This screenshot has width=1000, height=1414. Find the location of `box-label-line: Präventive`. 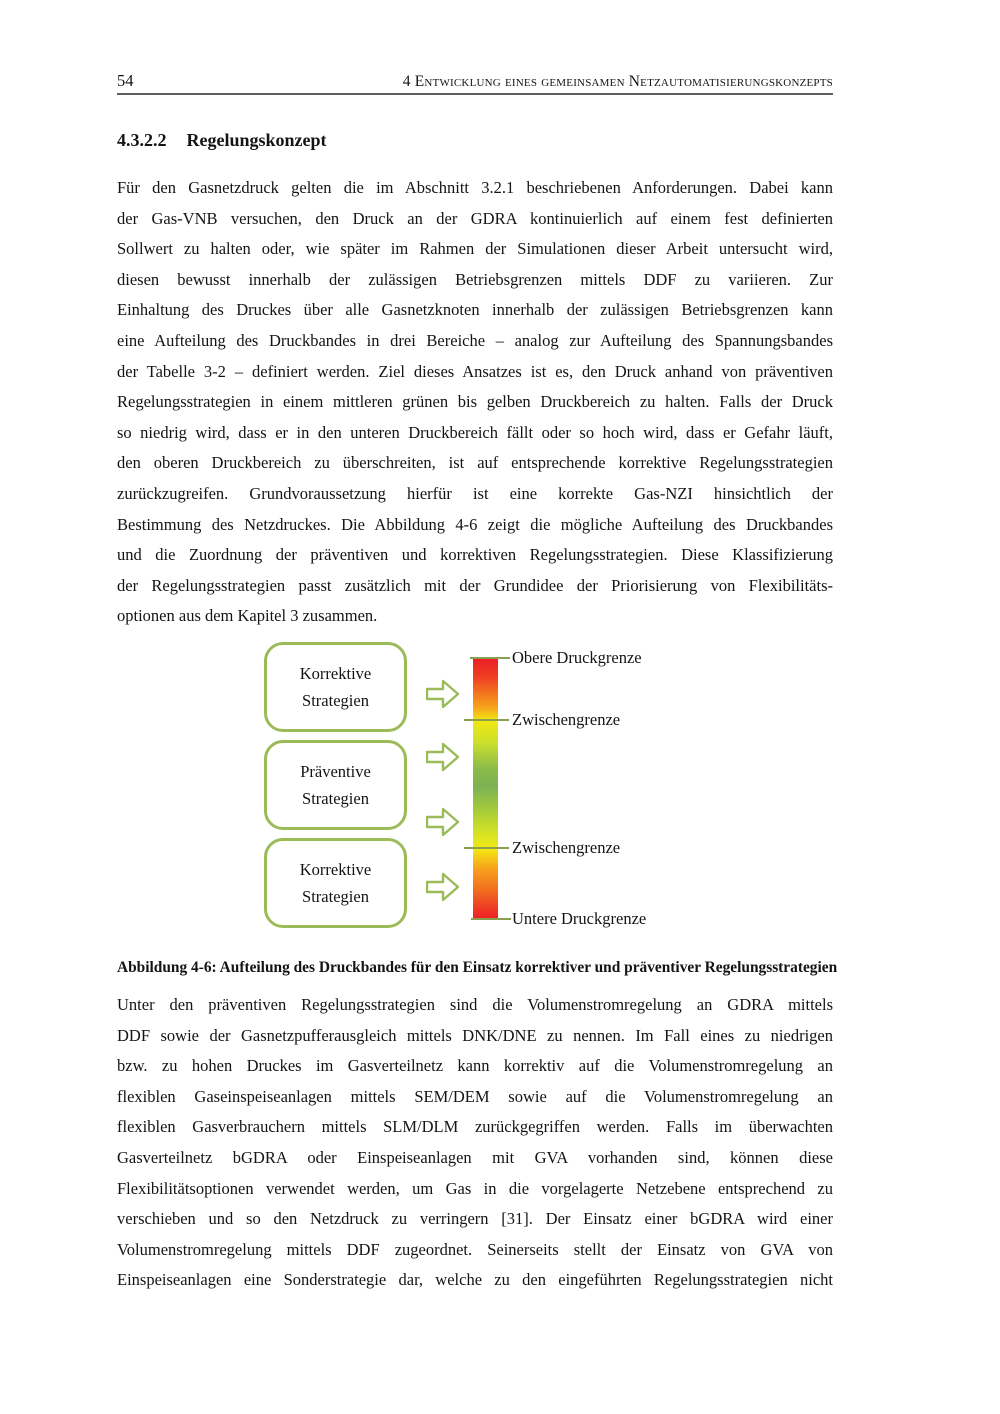

box-label-line: Präventive is located at coordinates (335, 771).